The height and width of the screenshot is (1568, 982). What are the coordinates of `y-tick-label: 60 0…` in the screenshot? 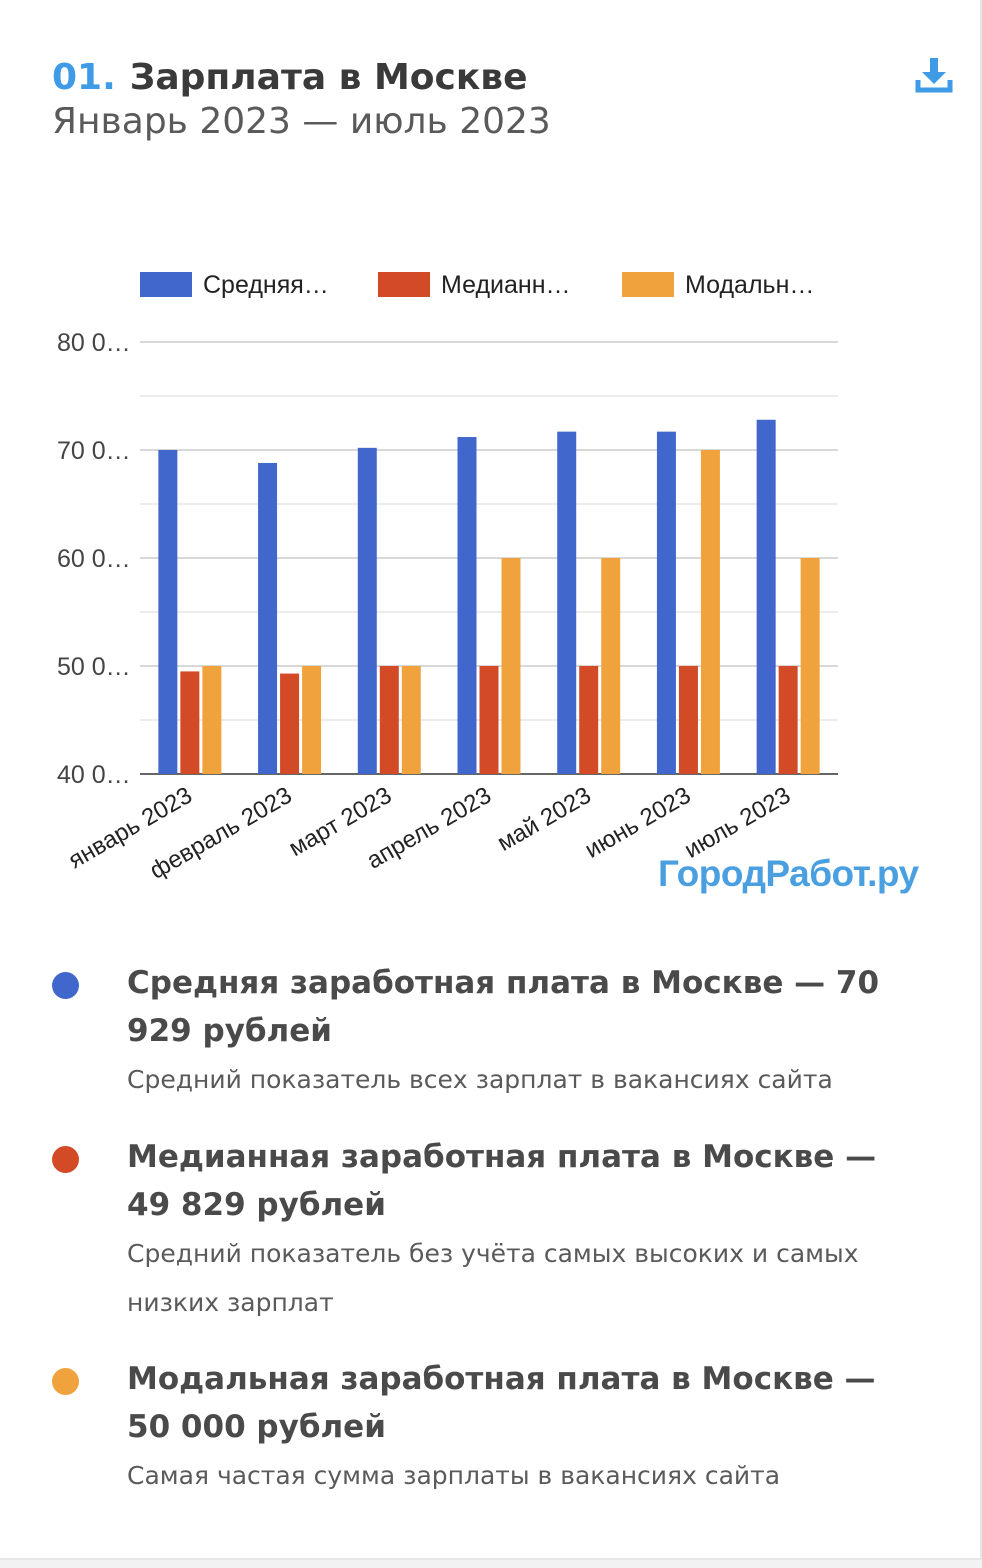 It's located at (94, 559).